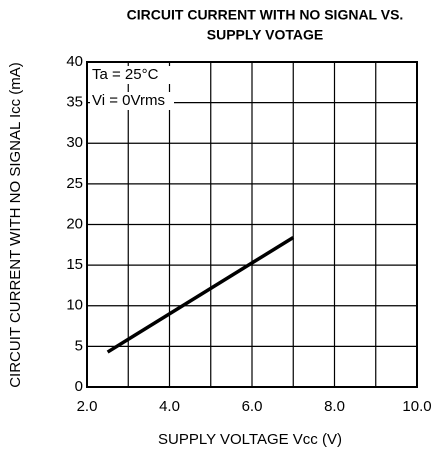  What do you see at coordinates (74, 61) in the screenshot?
I see `y-tick-label: 40` at bounding box center [74, 61].